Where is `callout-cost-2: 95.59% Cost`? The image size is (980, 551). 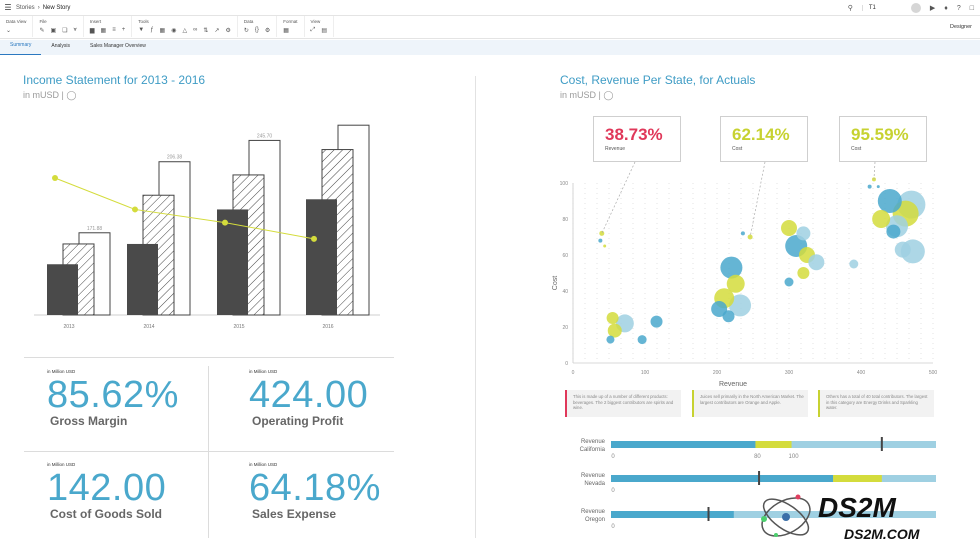 callout-cost-2: 95.59% Cost is located at coordinates (883, 139).